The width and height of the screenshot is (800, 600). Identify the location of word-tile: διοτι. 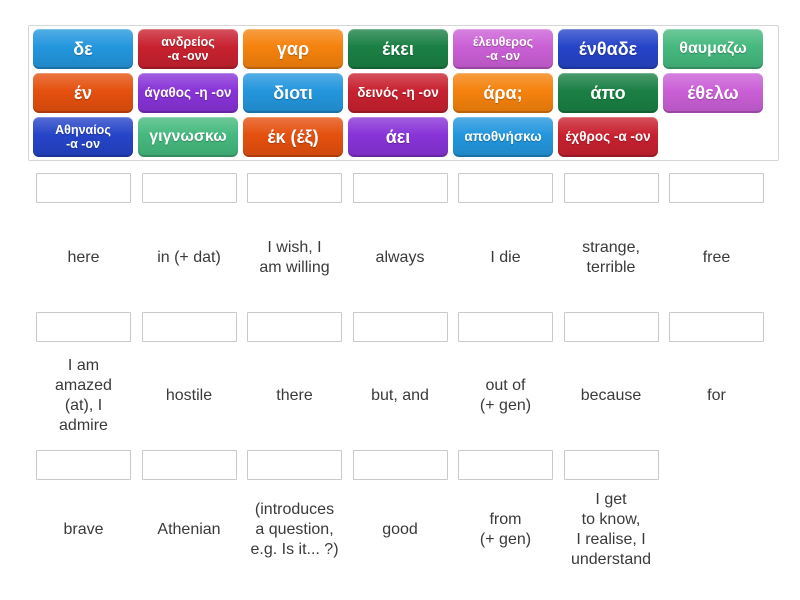
(293, 93).